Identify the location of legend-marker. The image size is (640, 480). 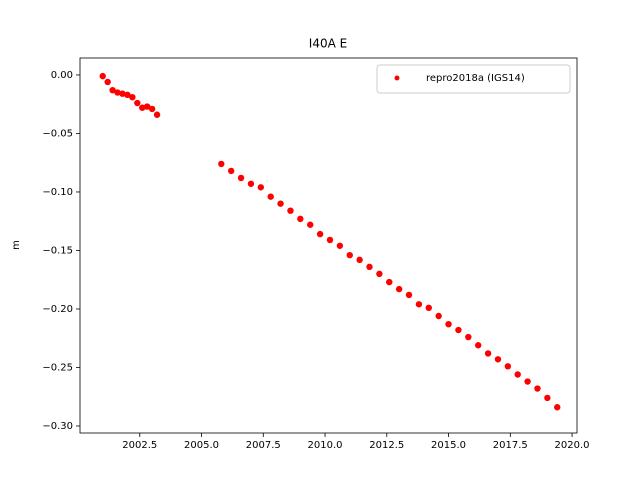
(397, 78).